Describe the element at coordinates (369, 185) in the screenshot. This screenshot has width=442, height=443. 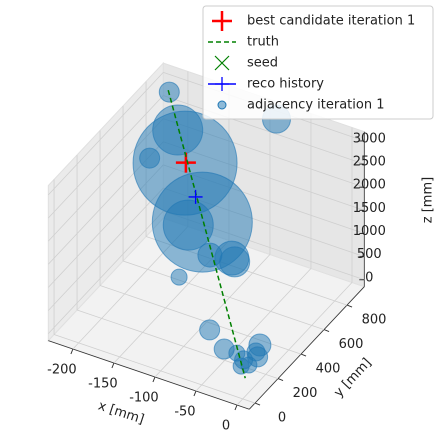
I see `z-tick-label: 2000` at that location.